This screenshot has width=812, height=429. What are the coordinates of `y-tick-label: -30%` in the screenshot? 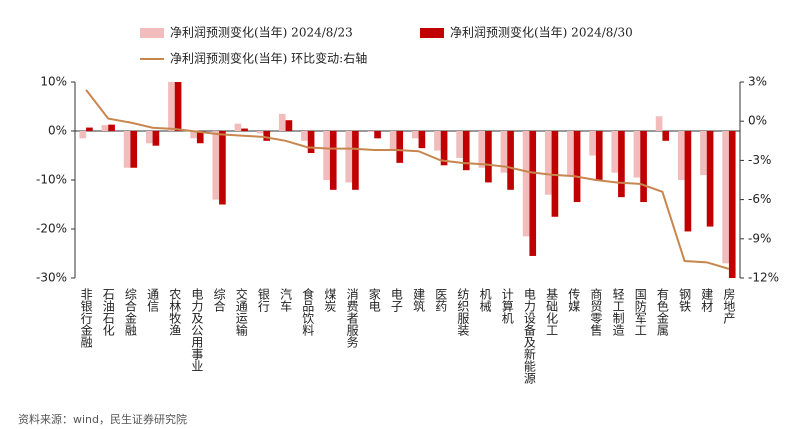 It's located at (51, 278).